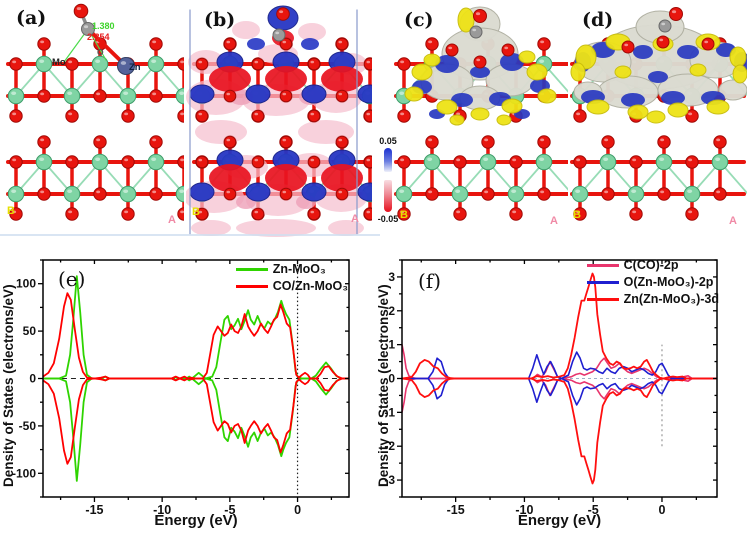 The image size is (749, 536). What do you see at coordinates (481, 113) in the screenshot?
I see `panel-c-isosurface-svg` at bounding box center [481, 113].